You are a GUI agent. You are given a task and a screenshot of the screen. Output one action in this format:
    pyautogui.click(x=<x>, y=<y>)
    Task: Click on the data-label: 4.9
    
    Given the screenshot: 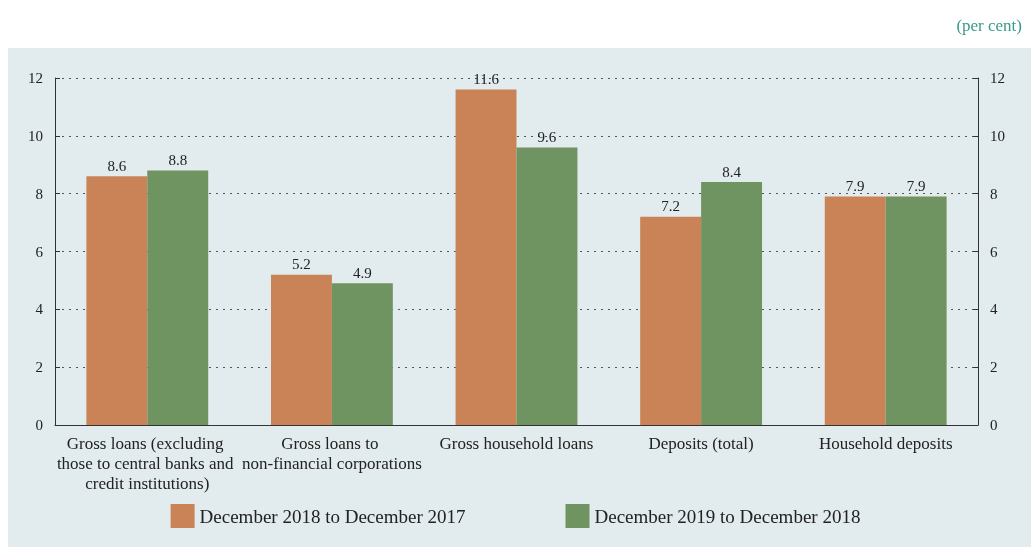 What is the action you would take?
    pyautogui.click(x=362, y=272)
    